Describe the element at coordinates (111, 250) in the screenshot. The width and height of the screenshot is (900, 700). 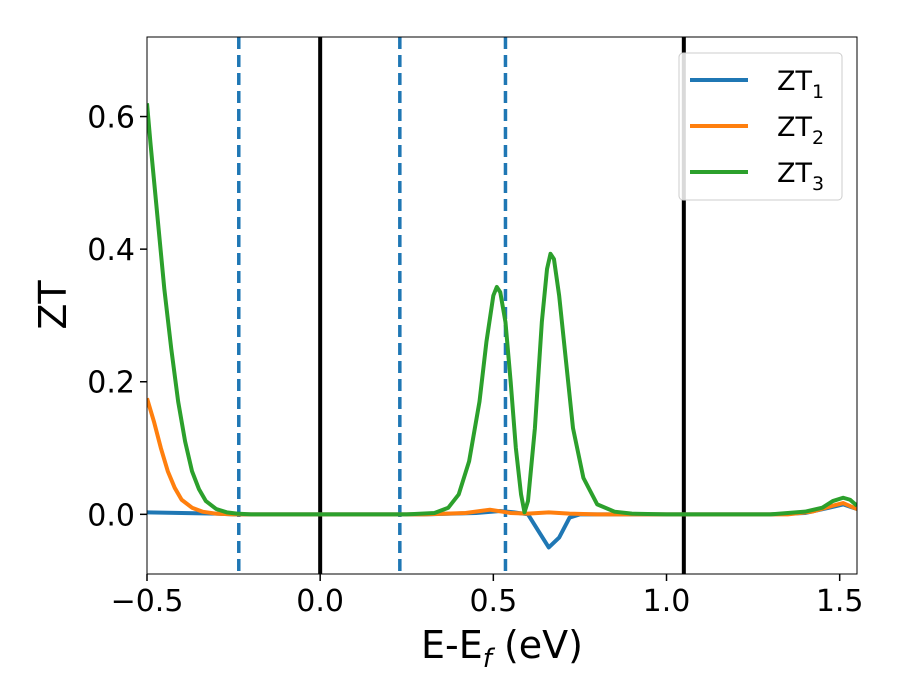
I see `y-tick-label: 0.4` at that location.